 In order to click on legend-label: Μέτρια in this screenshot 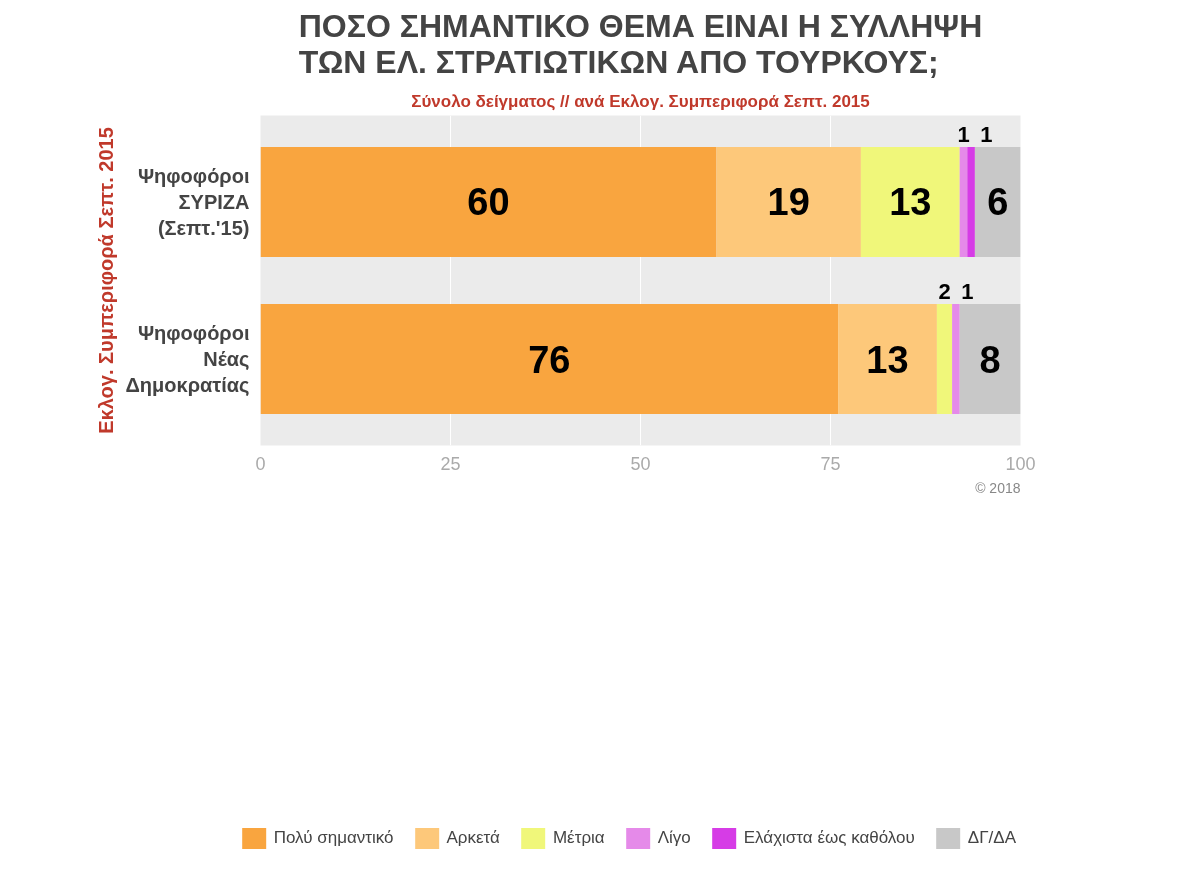, I will do `click(578, 838)`.